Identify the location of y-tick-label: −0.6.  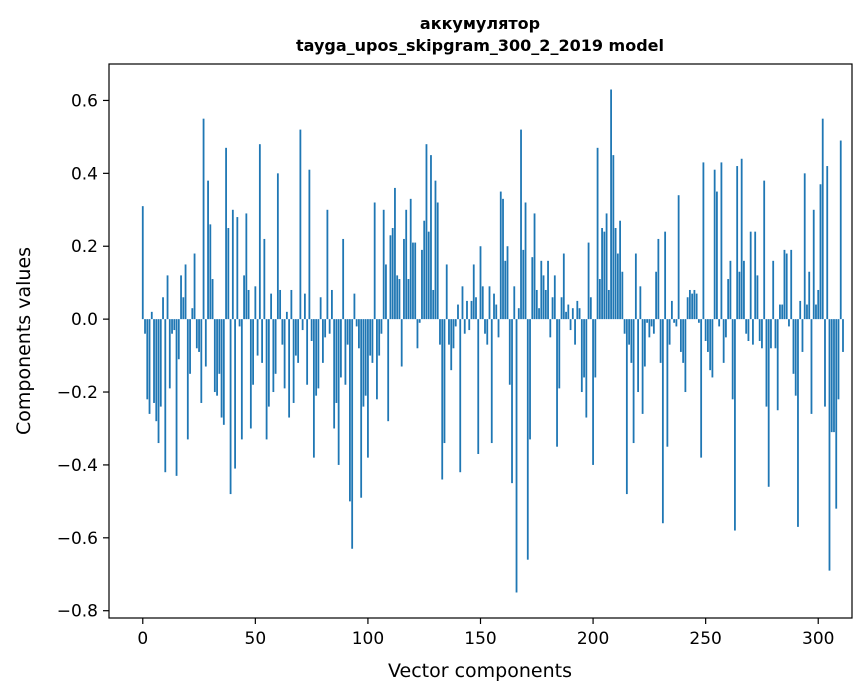
(77, 539).